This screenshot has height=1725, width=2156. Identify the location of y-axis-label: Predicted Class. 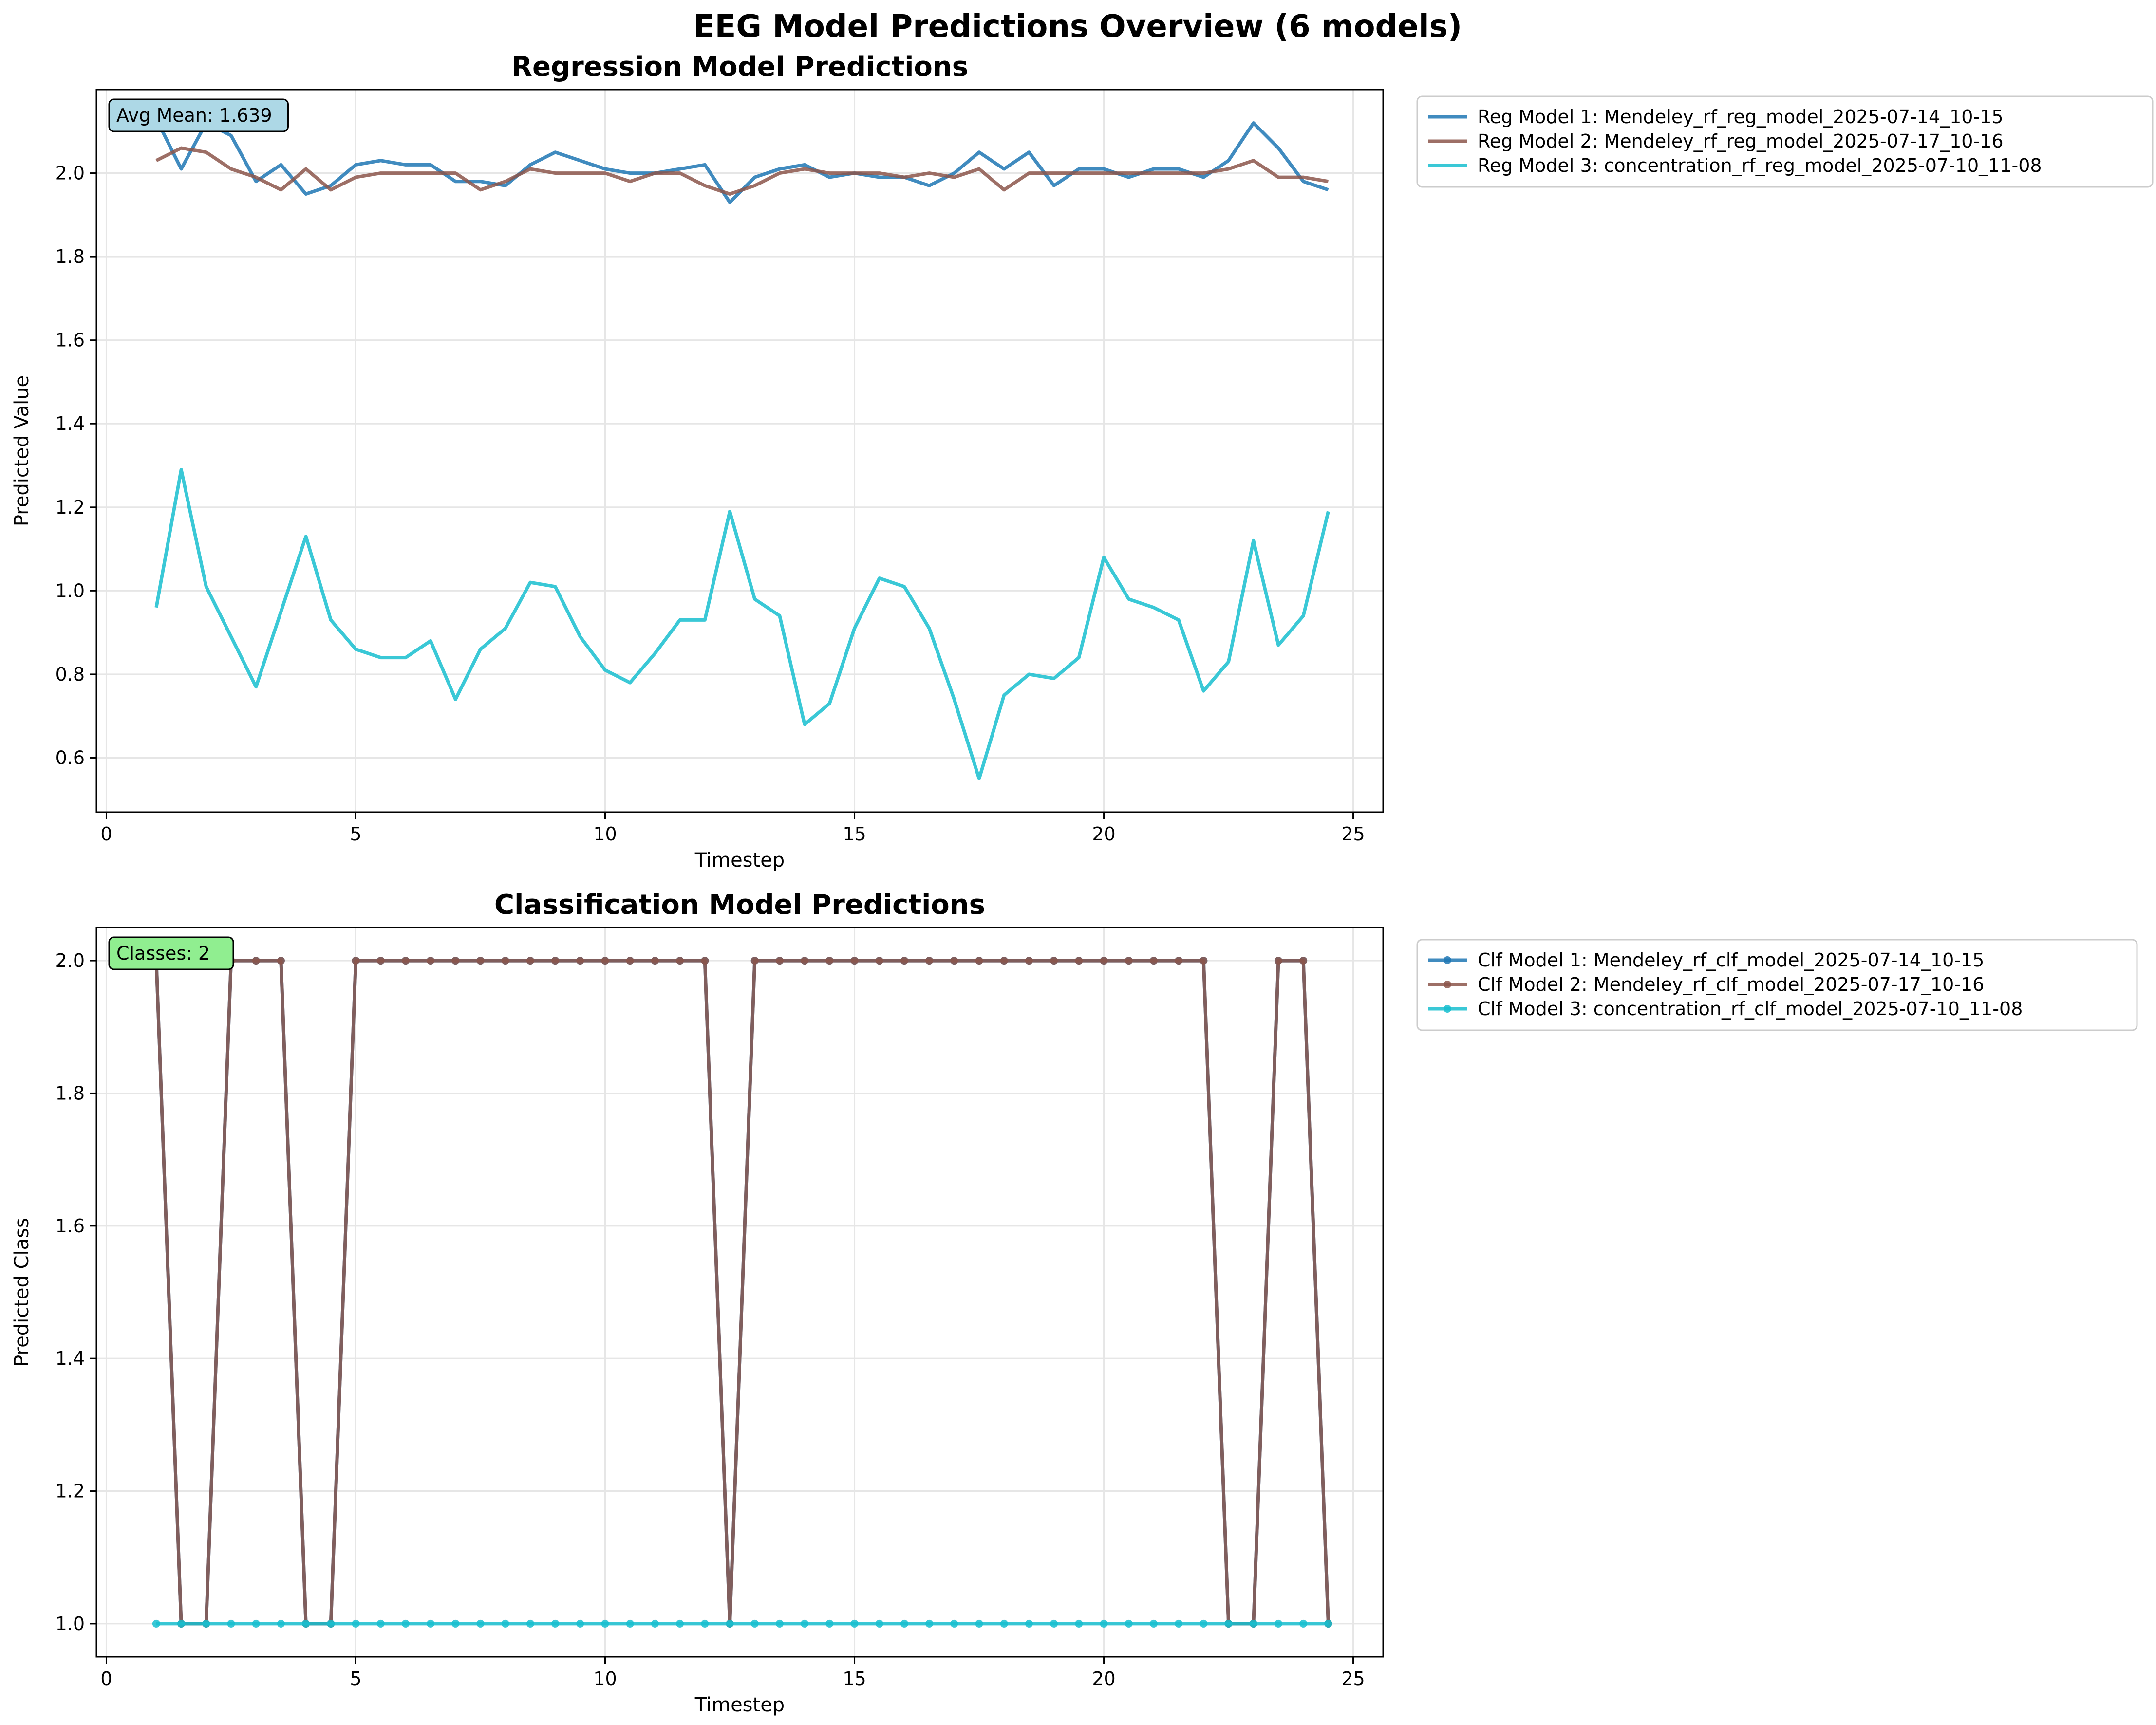
(22, 1293).